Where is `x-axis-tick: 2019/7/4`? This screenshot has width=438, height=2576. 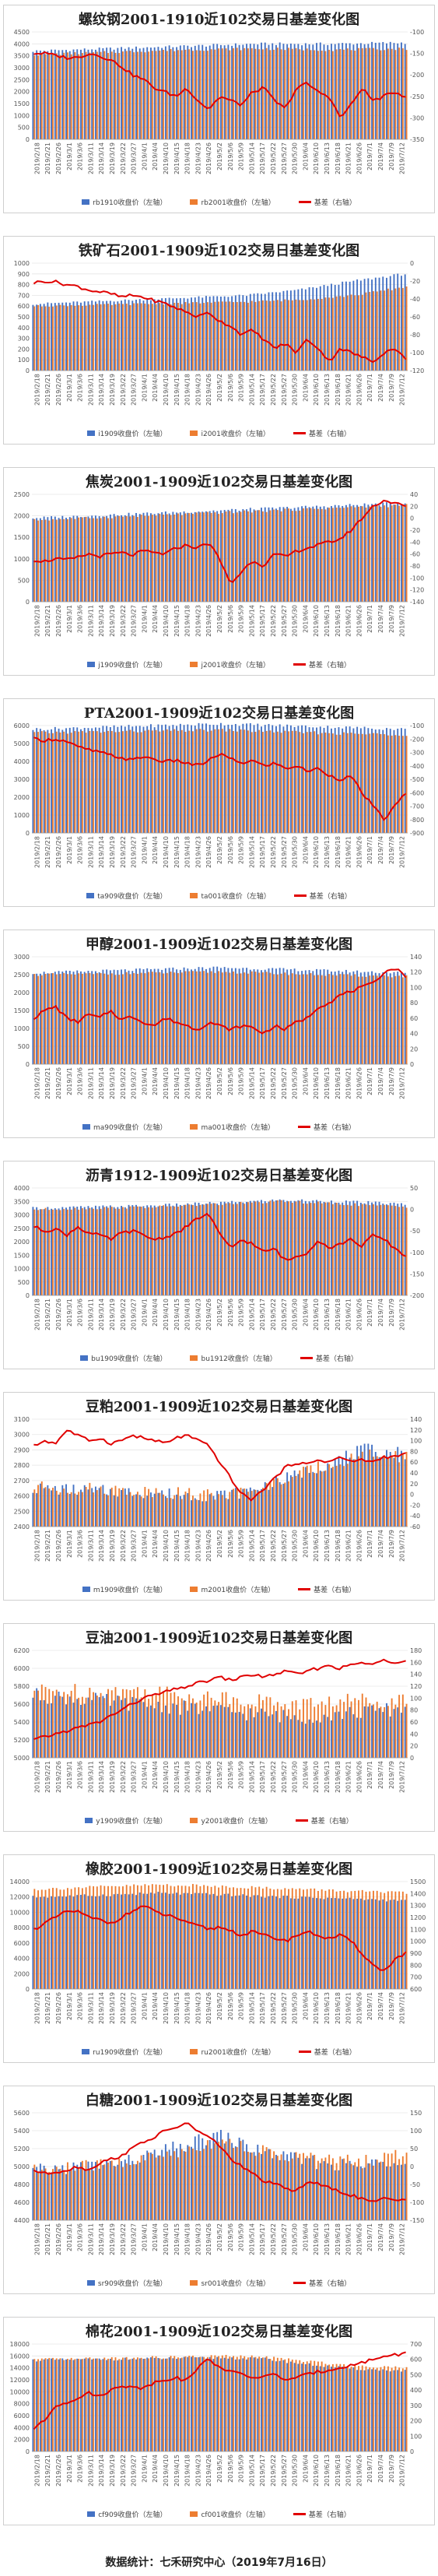 x-axis-tick: 2019/7/4 is located at coordinates (380, 850).